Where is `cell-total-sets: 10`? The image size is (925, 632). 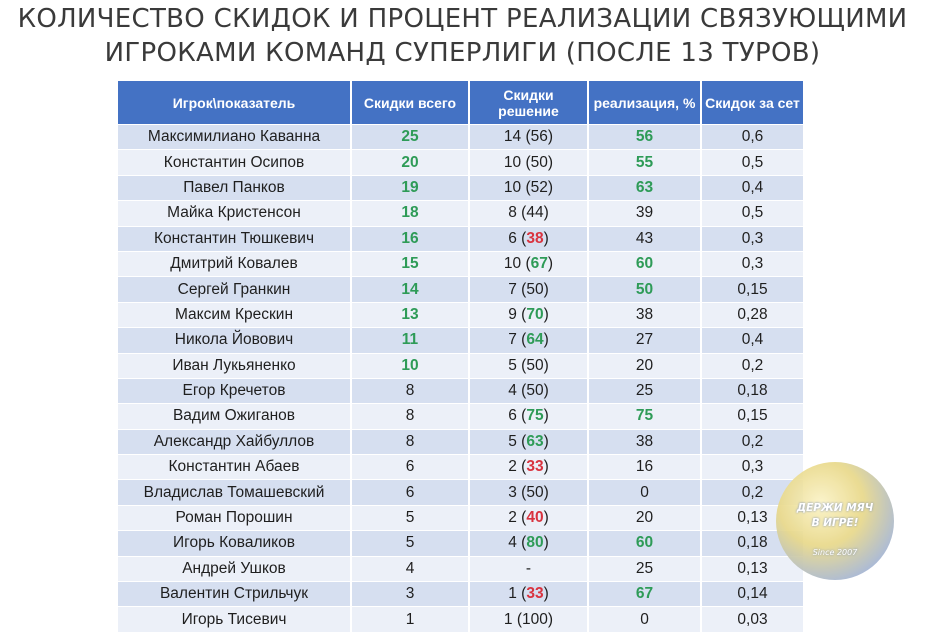
cell-total-sets: 10 is located at coordinates (410, 365).